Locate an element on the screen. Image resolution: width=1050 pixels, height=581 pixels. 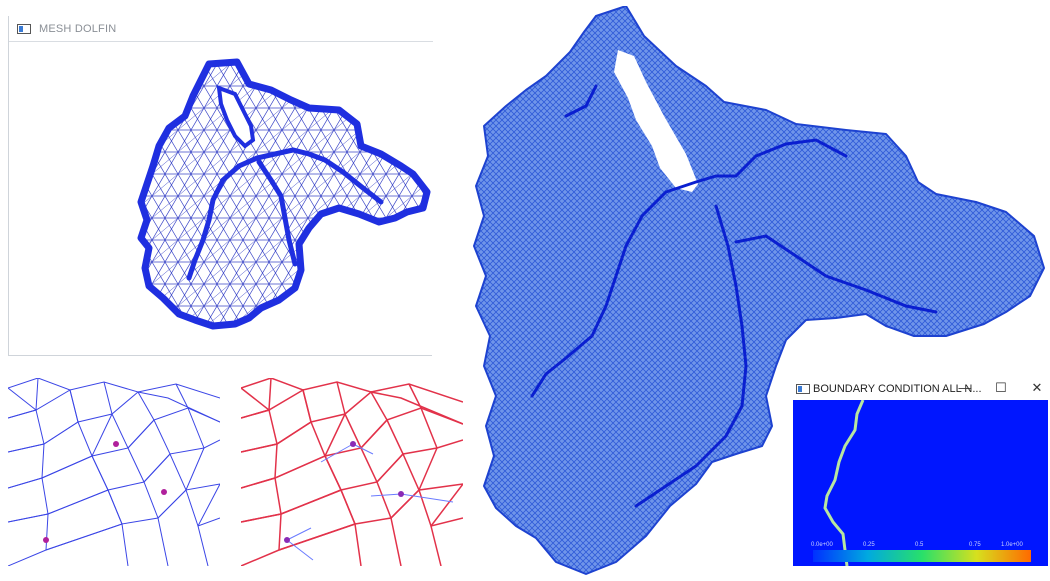
colorbar-tick: 1.0e+00 is located at coordinates (1012, 545).